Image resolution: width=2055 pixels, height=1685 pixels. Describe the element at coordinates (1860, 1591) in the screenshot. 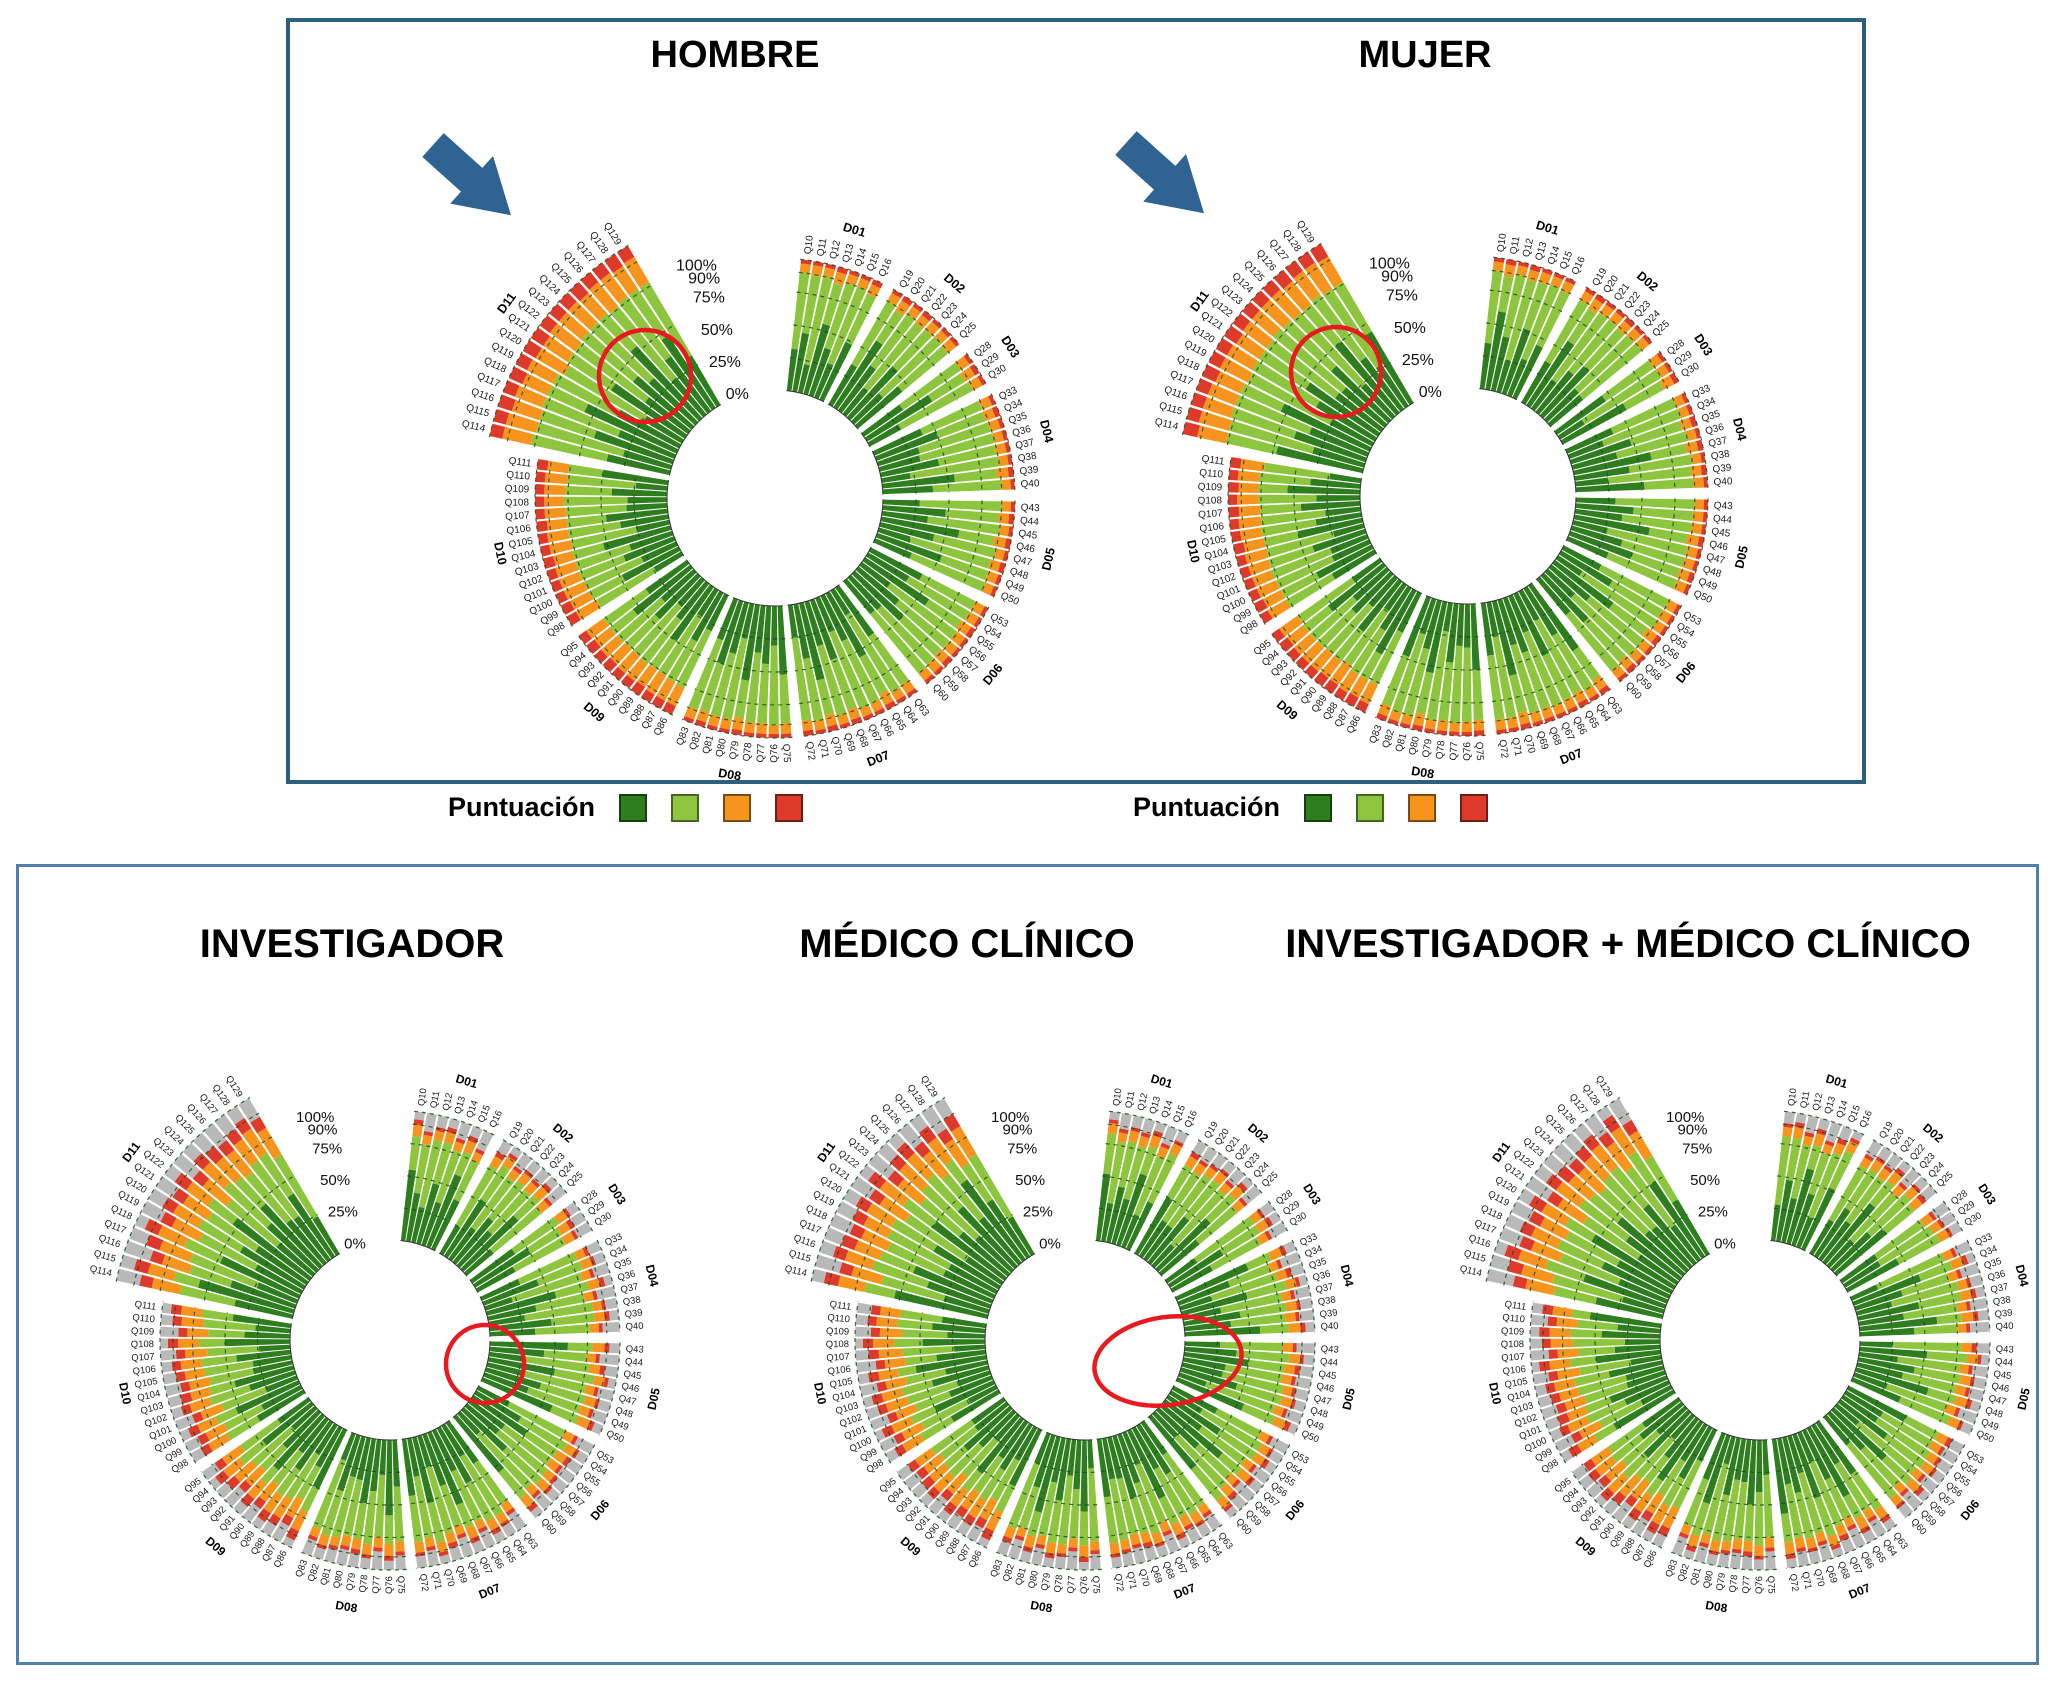

I see `svg-text: D07` at that location.